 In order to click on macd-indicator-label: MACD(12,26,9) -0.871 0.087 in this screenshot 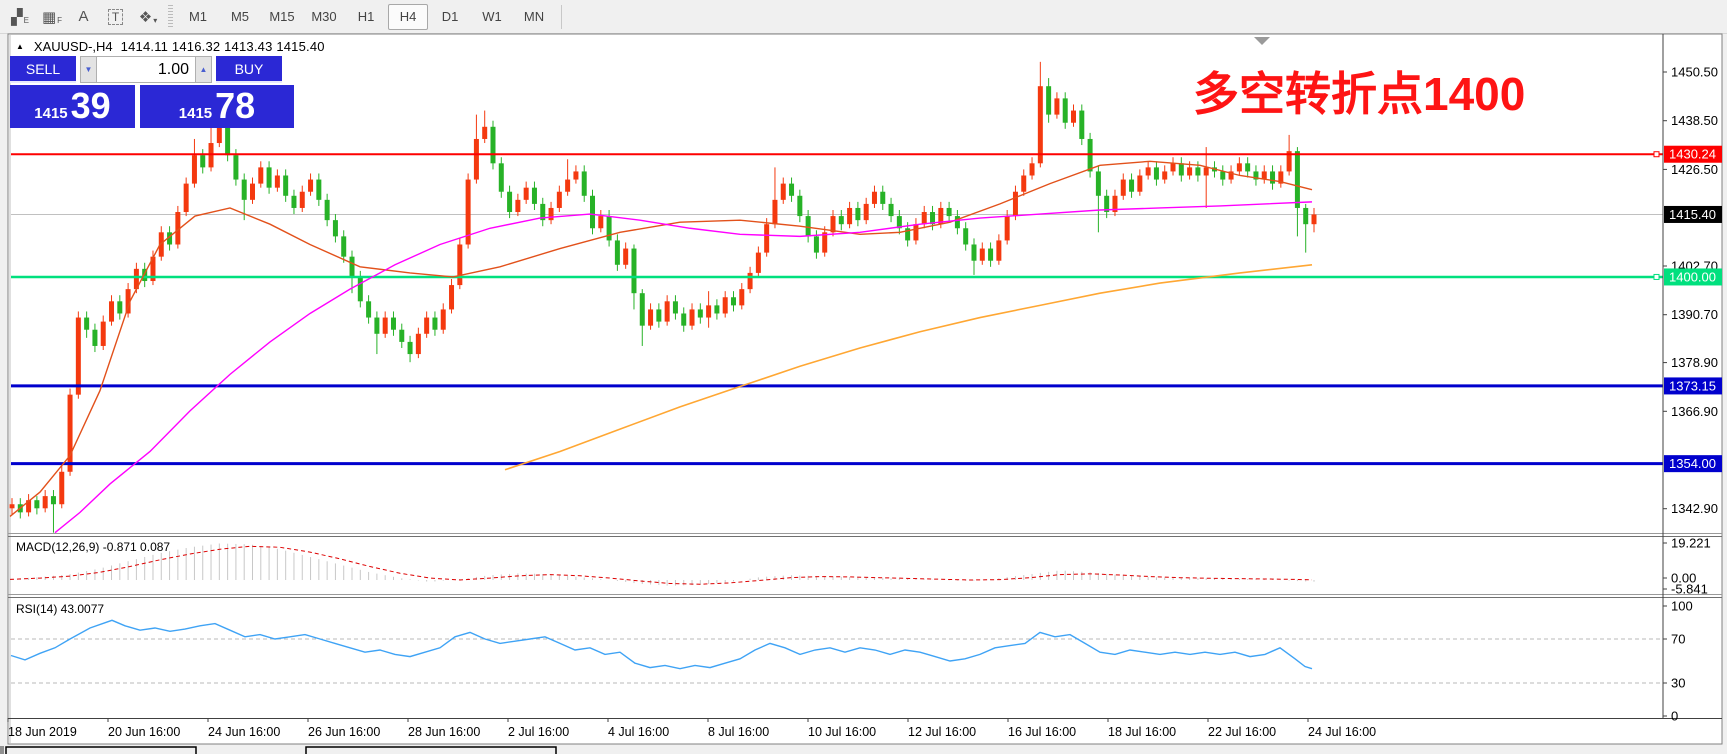, I will do `click(93, 547)`.